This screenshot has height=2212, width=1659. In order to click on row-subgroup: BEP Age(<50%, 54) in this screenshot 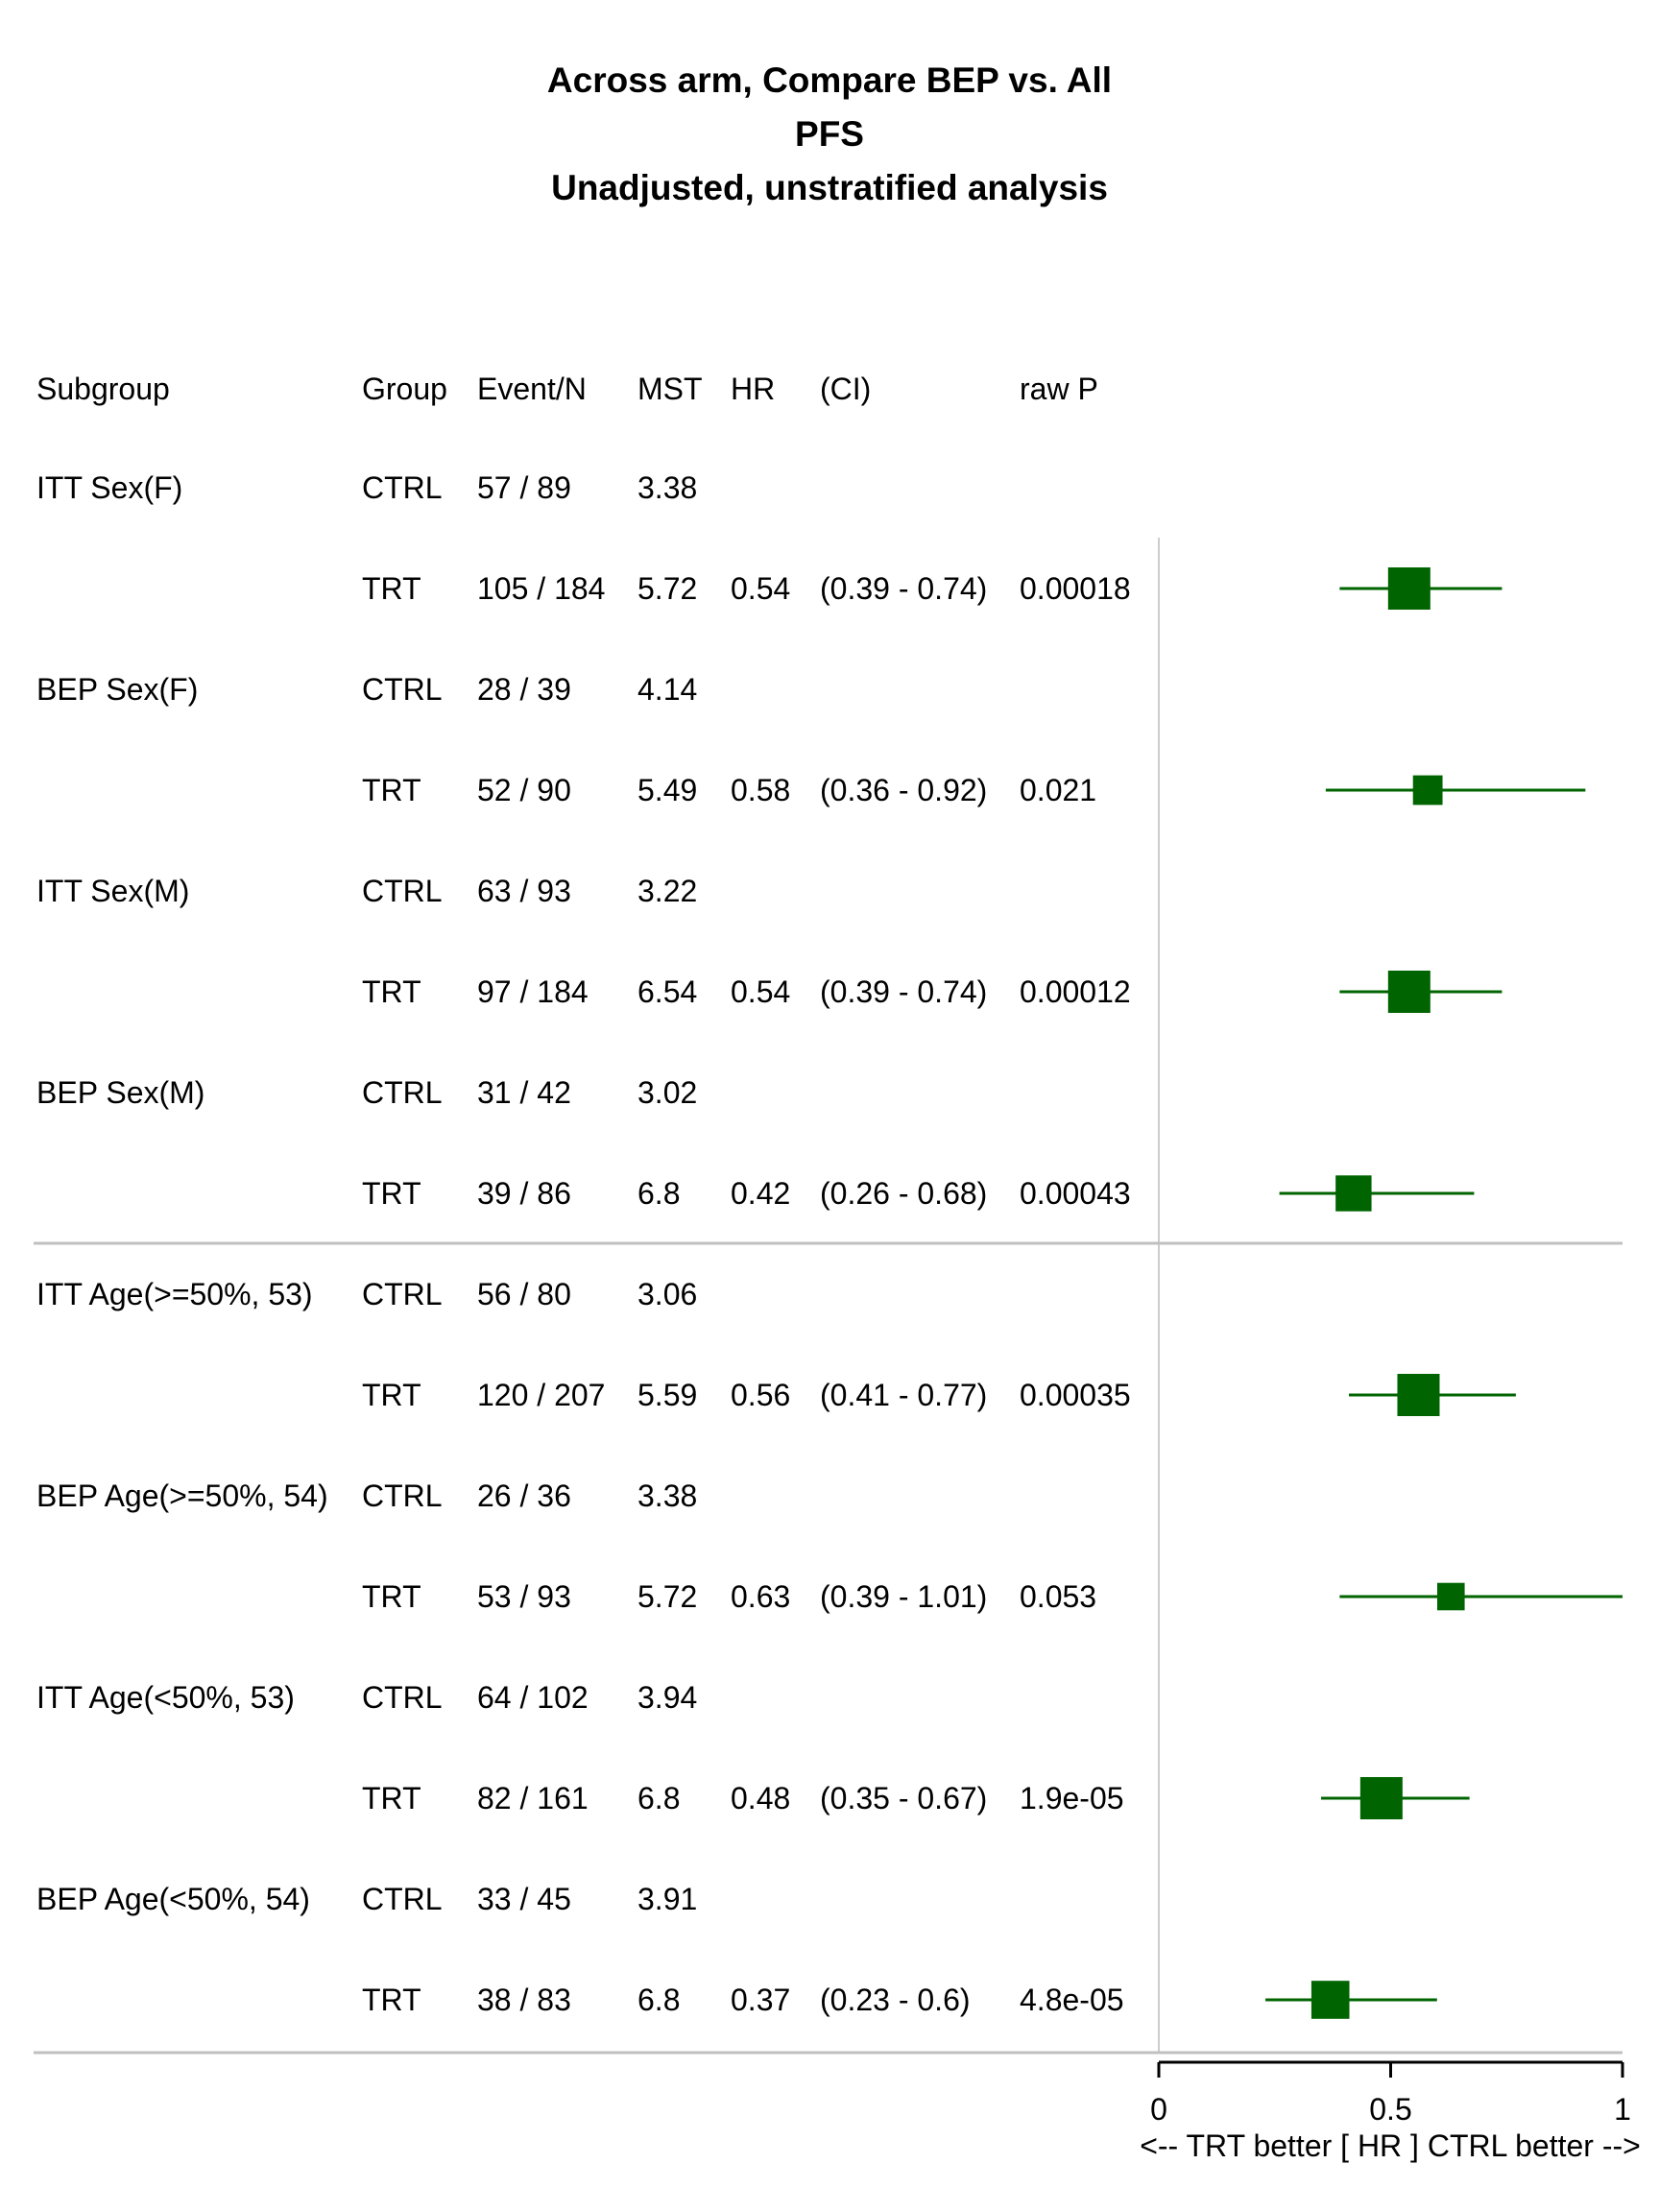, I will do `click(173, 1899)`.